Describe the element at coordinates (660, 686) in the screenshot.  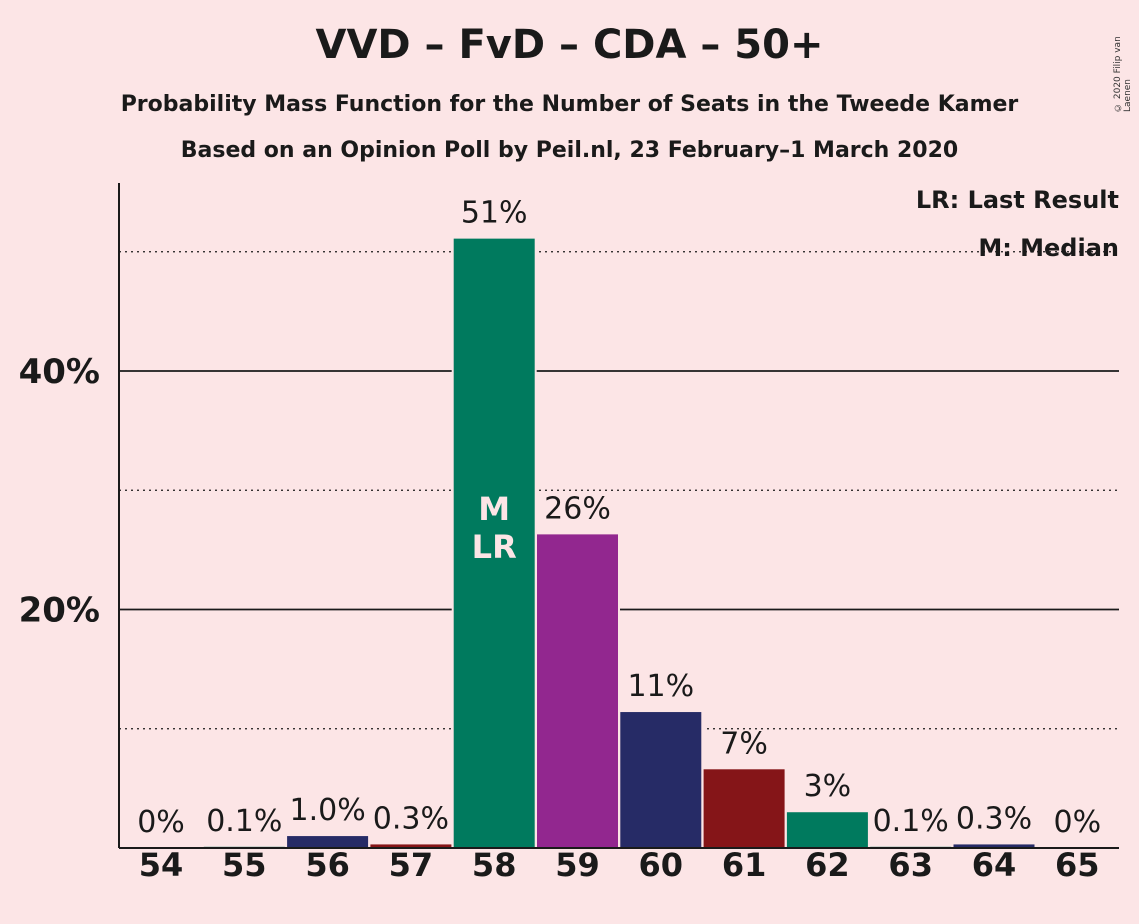
I see `data-label: 11%` at that location.